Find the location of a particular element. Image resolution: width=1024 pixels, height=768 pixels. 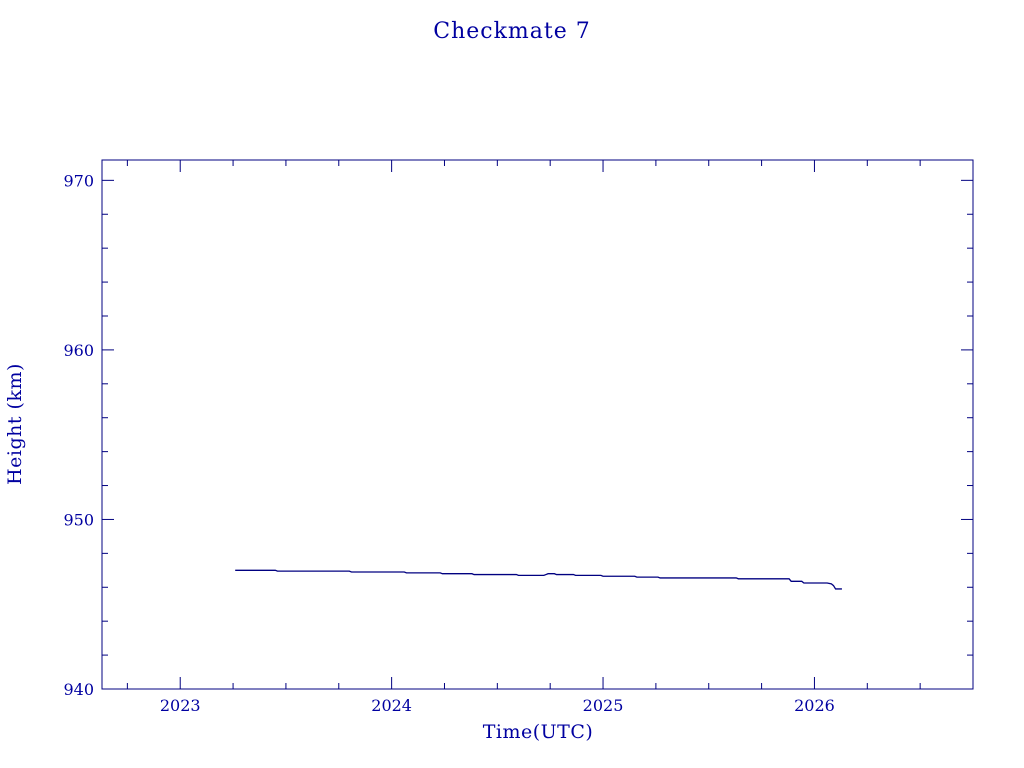

y-tick-label: 960 is located at coordinates (78, 350).